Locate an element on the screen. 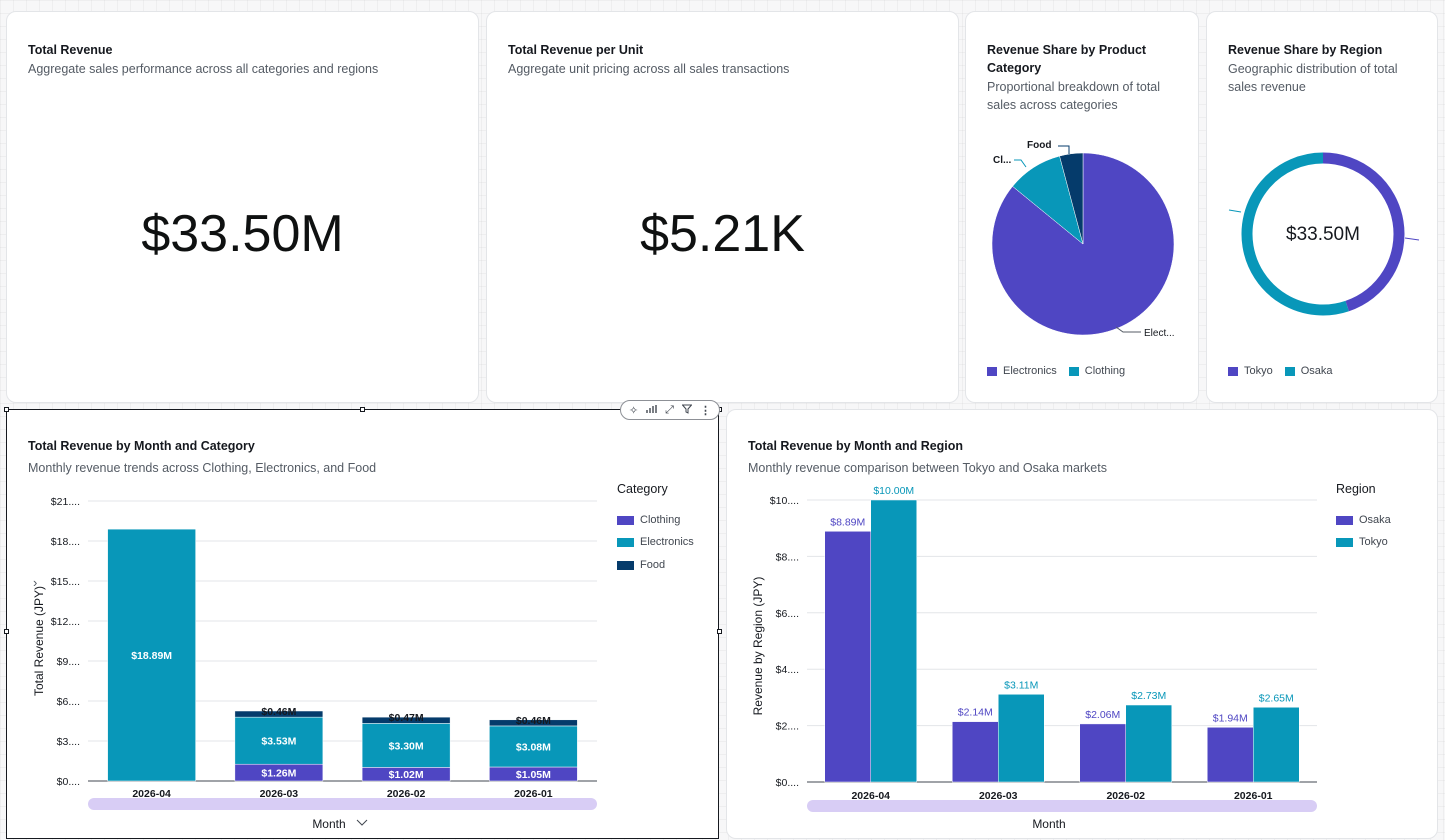 This screenshot has height=840, width=1445. callout-label-food: Food is located at coordinates (1039, 145).